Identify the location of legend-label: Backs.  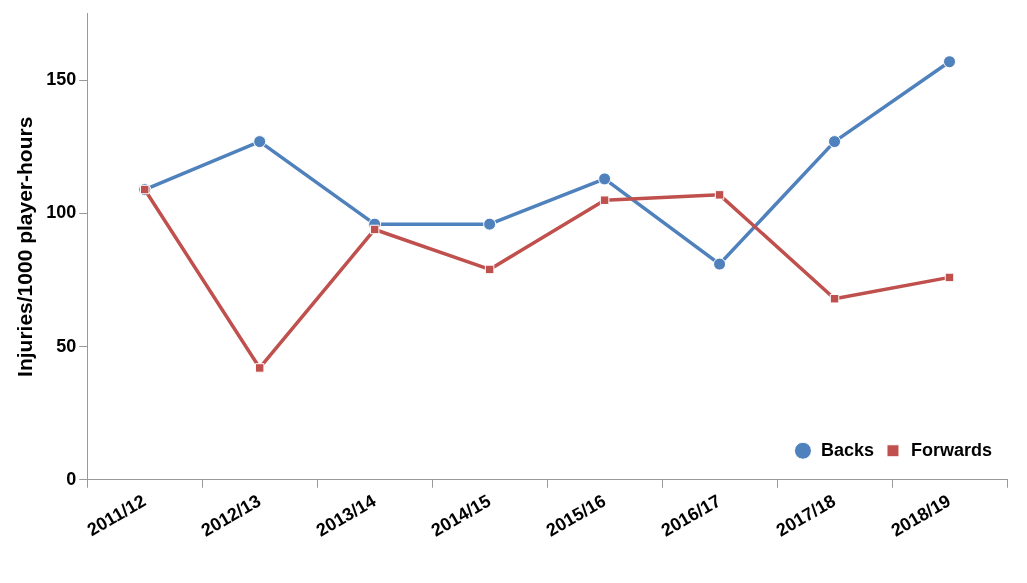
(847, 449).